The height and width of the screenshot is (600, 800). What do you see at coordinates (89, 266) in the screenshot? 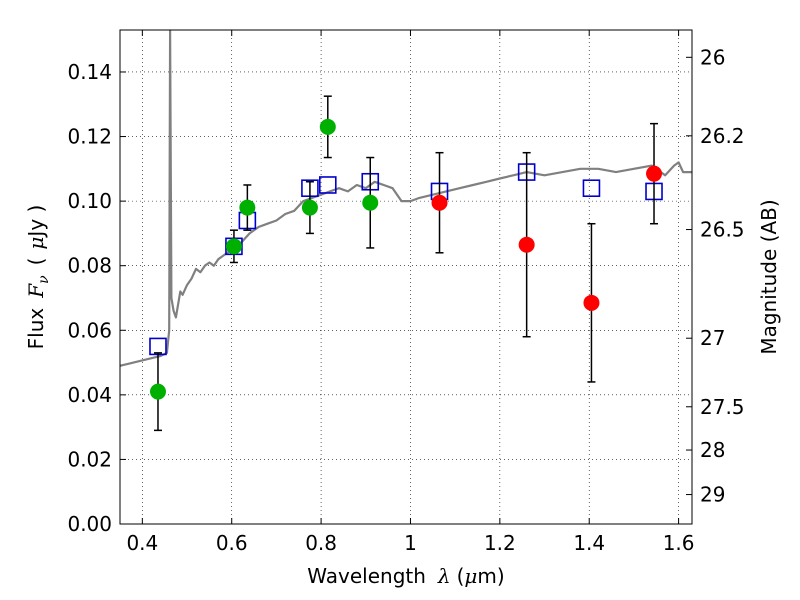
I see `y-tick-label: 0.08` at bounding box center [89, 266].